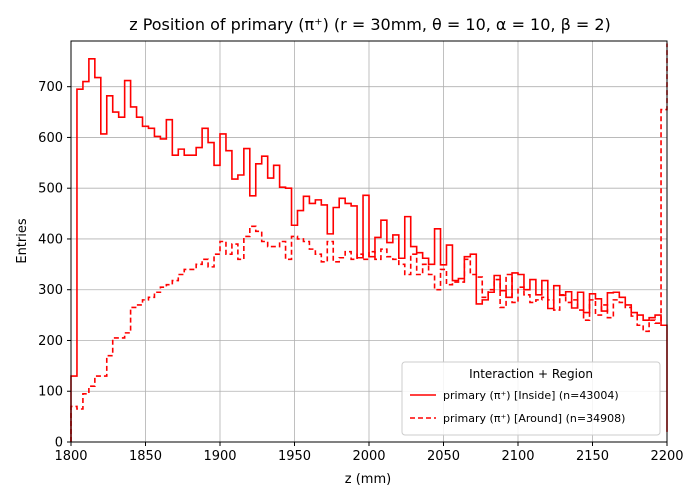 The image size is (700, 500). I want to click on legend-label-around: primary (π⁺) [Around] (n=34908), so click(534, 418).